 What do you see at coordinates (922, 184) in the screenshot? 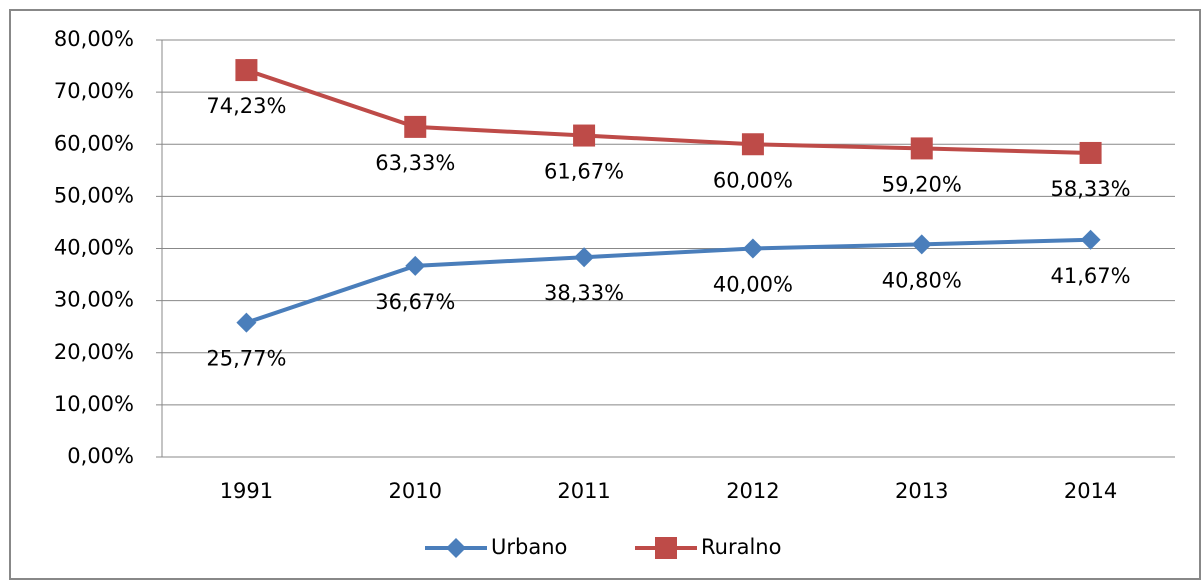
I see `data-label: 59,20%` at bounding box center [922, 184].